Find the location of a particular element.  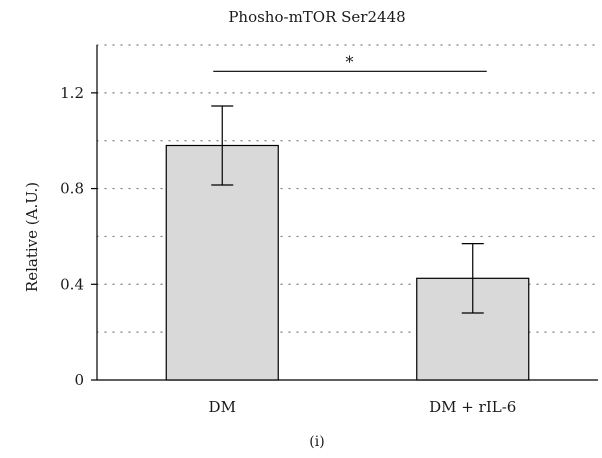

category-label: DM + rIL-6 is located at coordinates (472, 407).